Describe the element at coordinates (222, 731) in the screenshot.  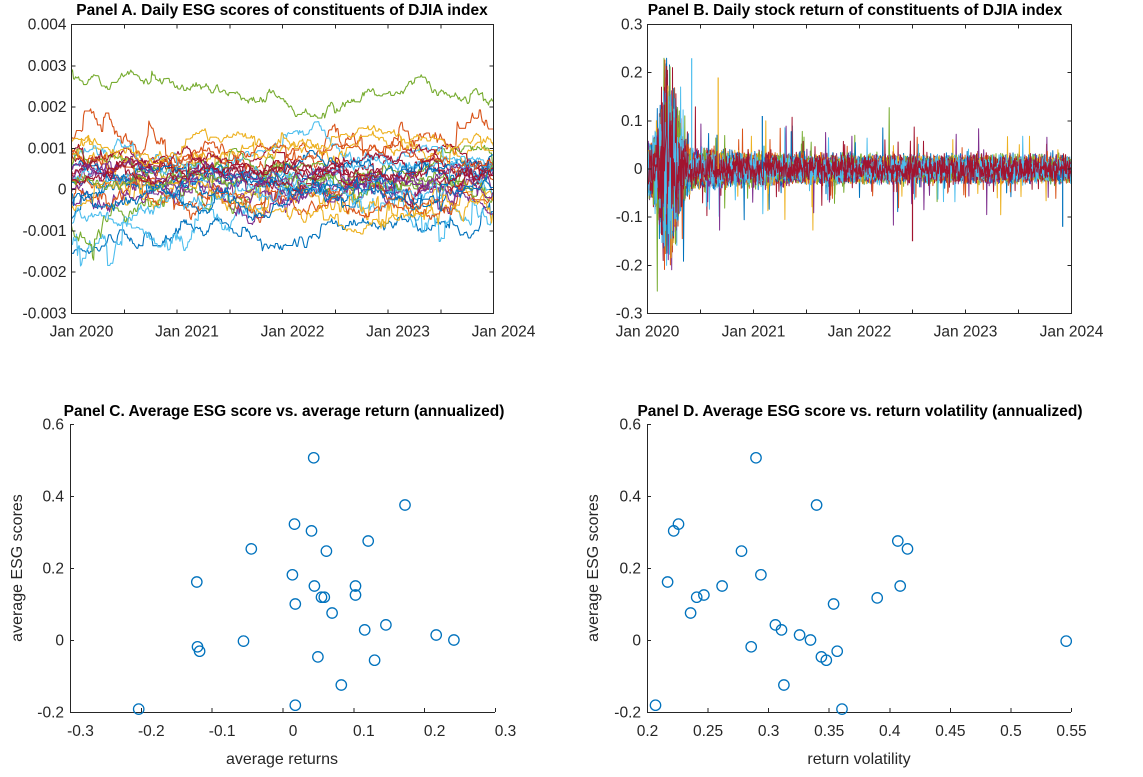
I see `x-tick-label: -0.1` at that location.